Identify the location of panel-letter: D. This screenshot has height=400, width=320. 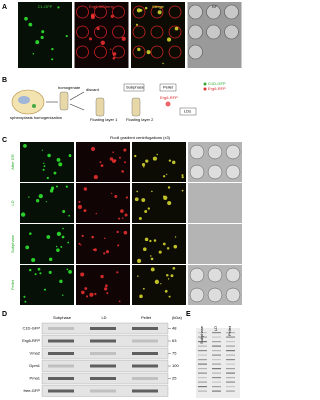
(4, 314).